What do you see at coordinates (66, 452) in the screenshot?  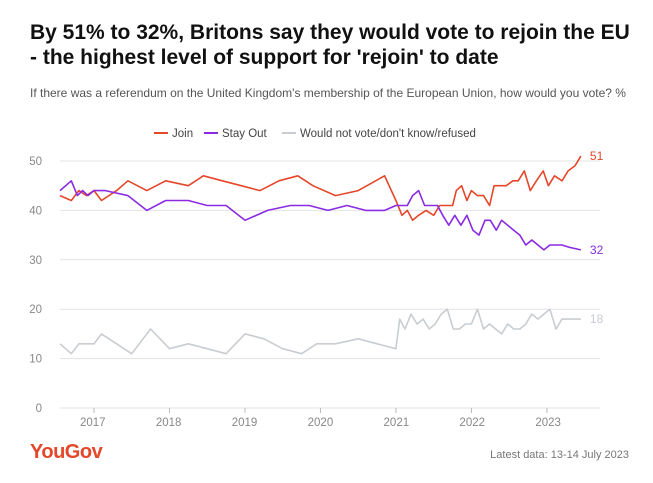 I see `yougov-logo: YouGov` at bounding box center [66, 452].